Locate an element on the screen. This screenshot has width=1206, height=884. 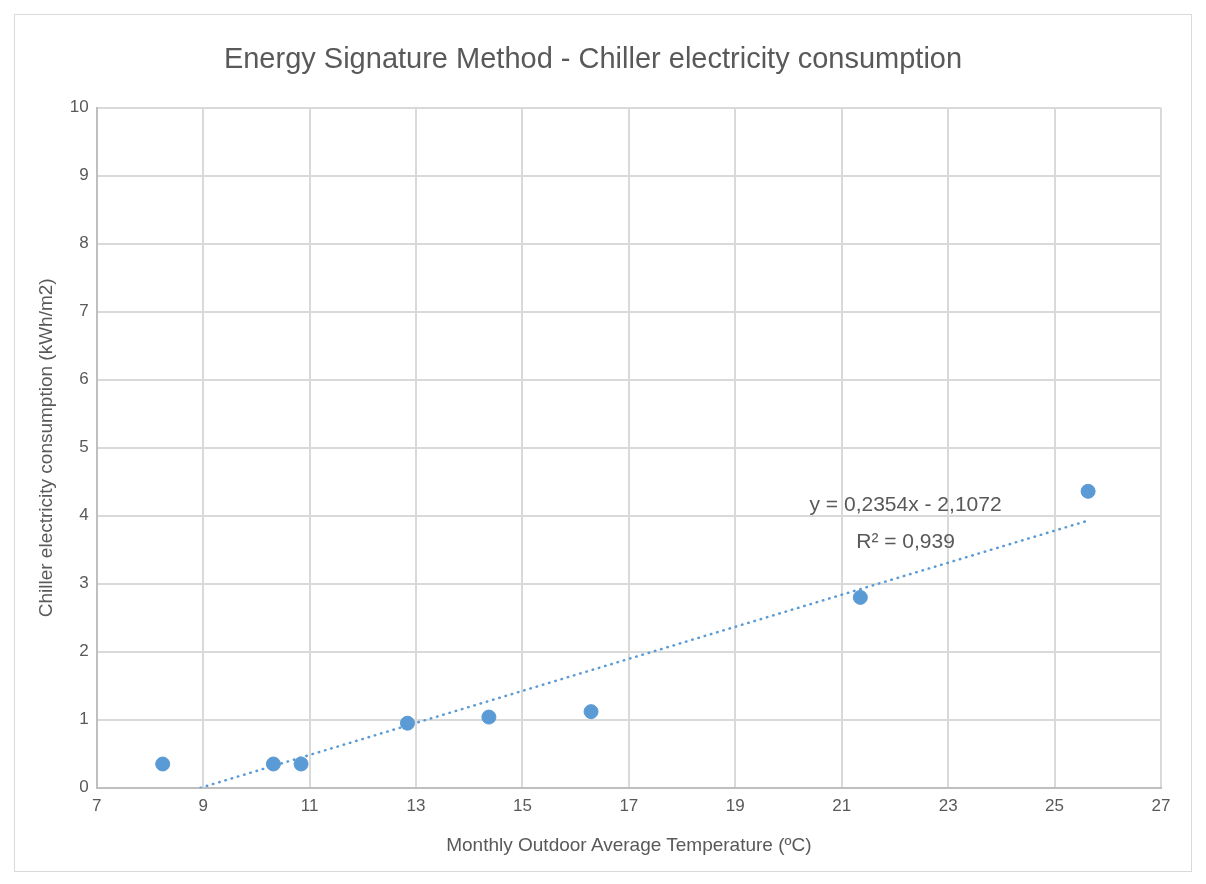
chart-title: Energy Signature Method - Chiller electricity consumption is located at coordinates (593, 58).